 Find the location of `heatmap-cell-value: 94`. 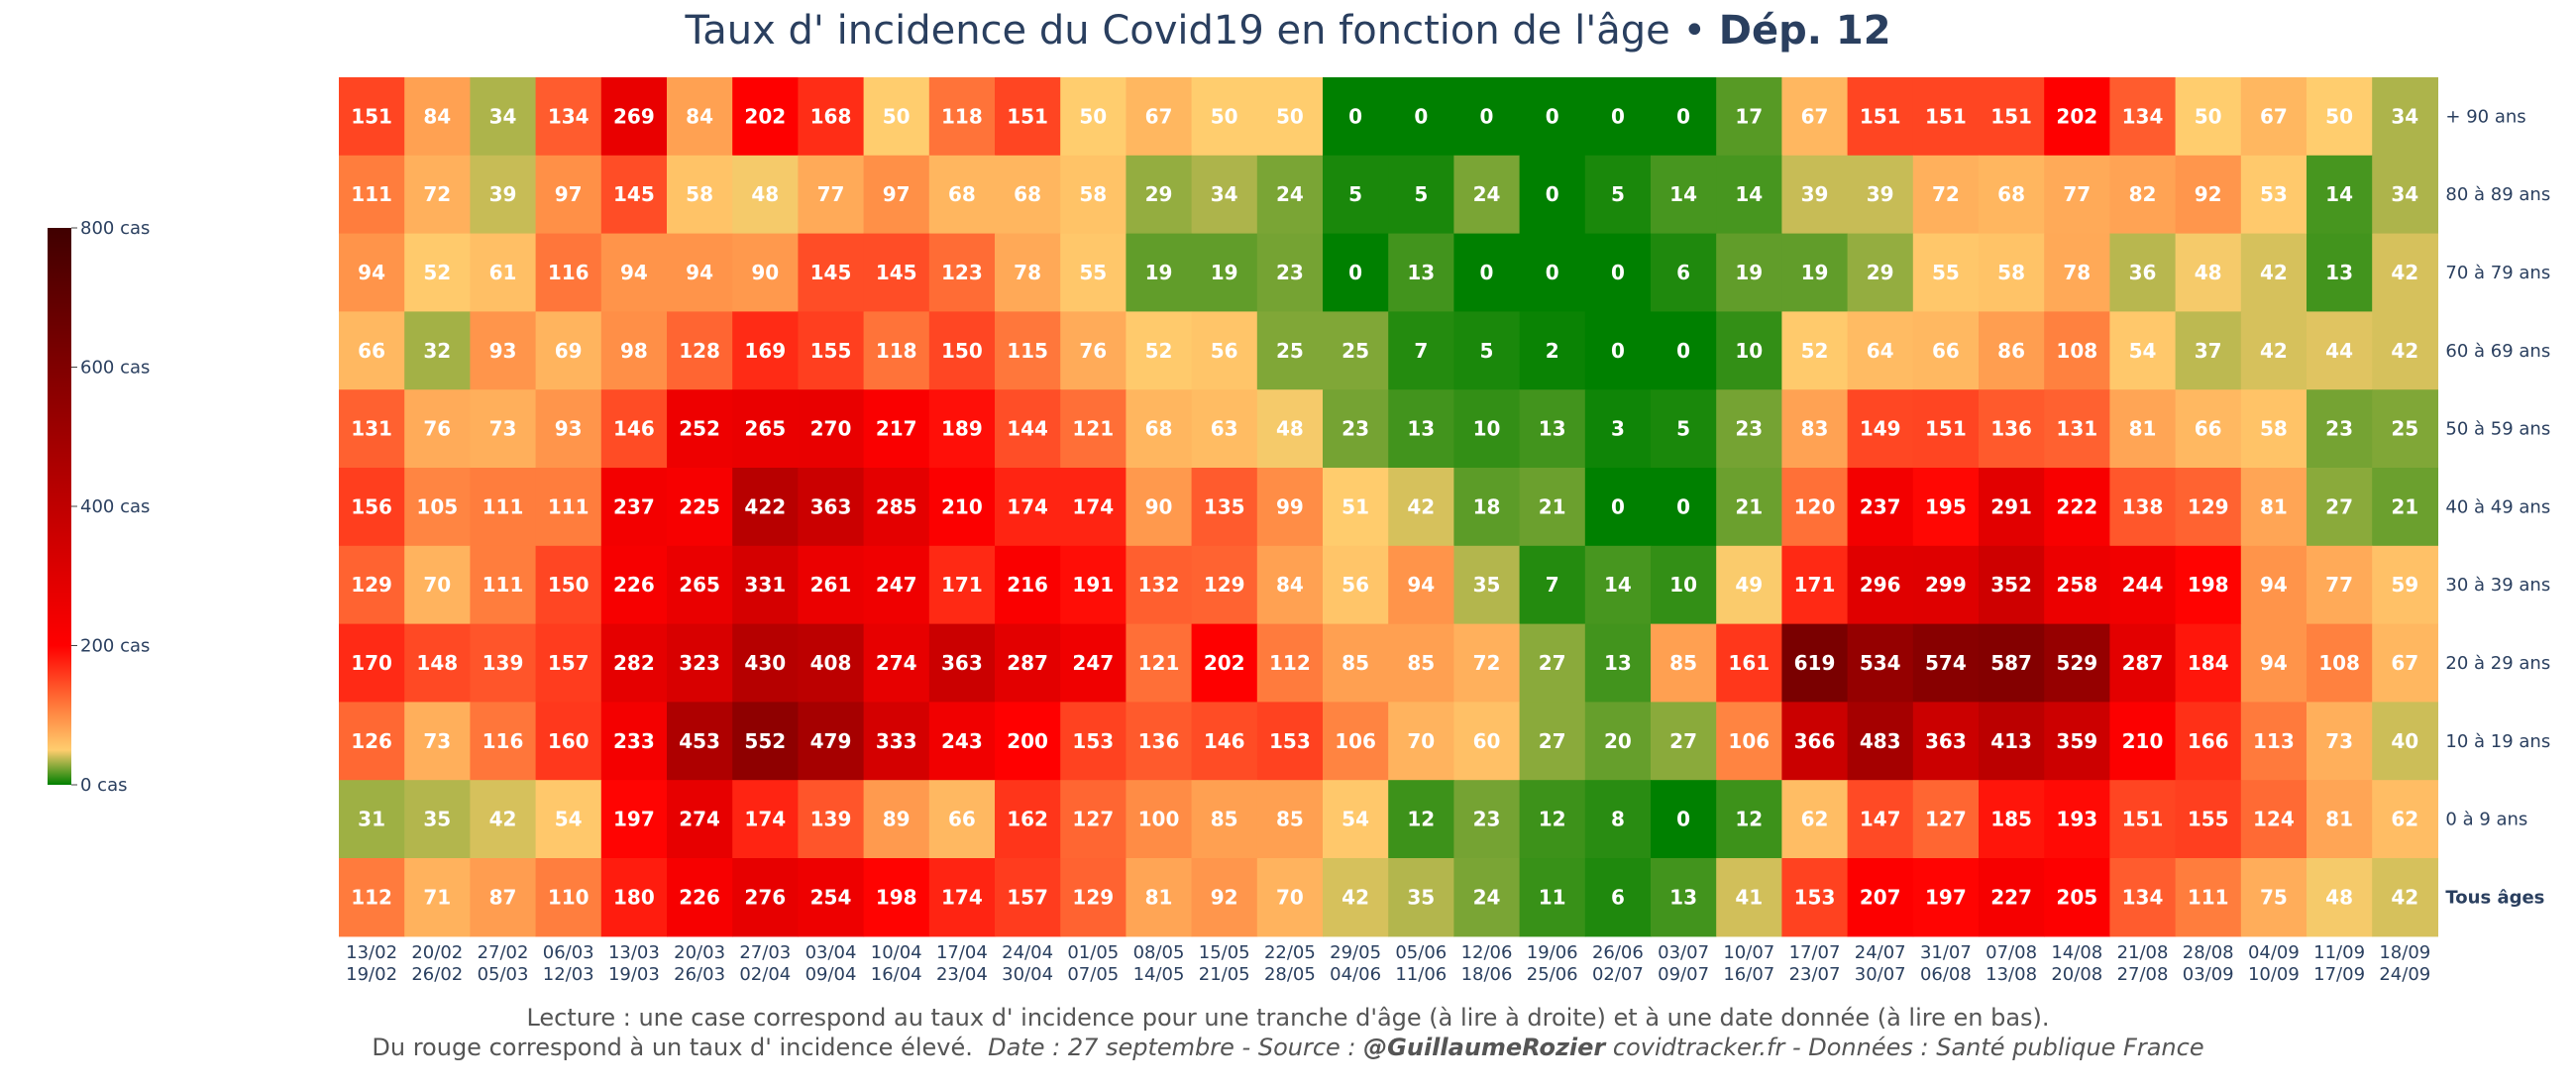

heatmap-cell-value: 94 is located at coordinates (2274, 663).